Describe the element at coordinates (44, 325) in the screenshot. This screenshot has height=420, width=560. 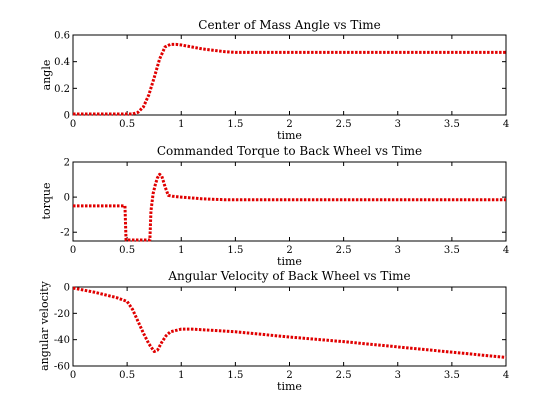
I see `y-axis-label: angular velocity` at that location.